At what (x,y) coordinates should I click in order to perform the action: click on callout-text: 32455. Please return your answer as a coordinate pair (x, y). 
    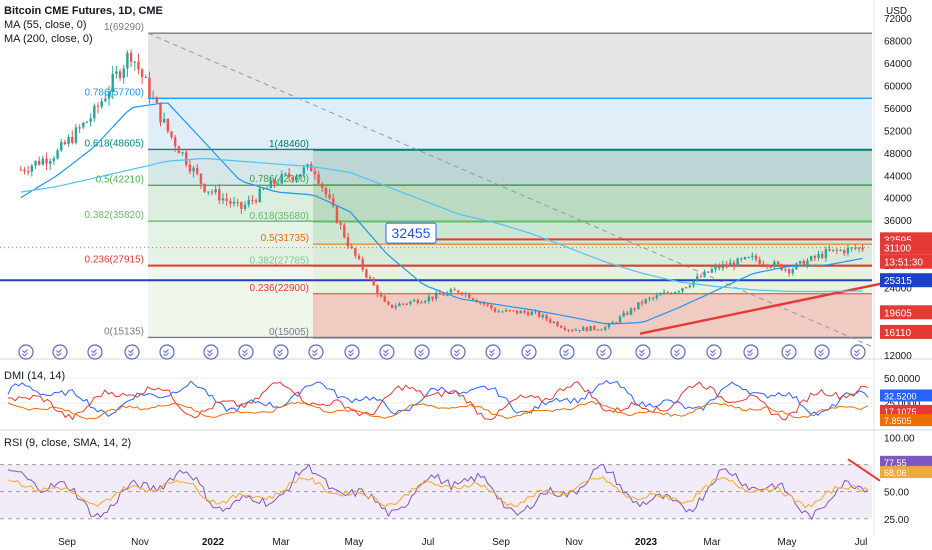
    Looking at the image, I should click on (411, 233).